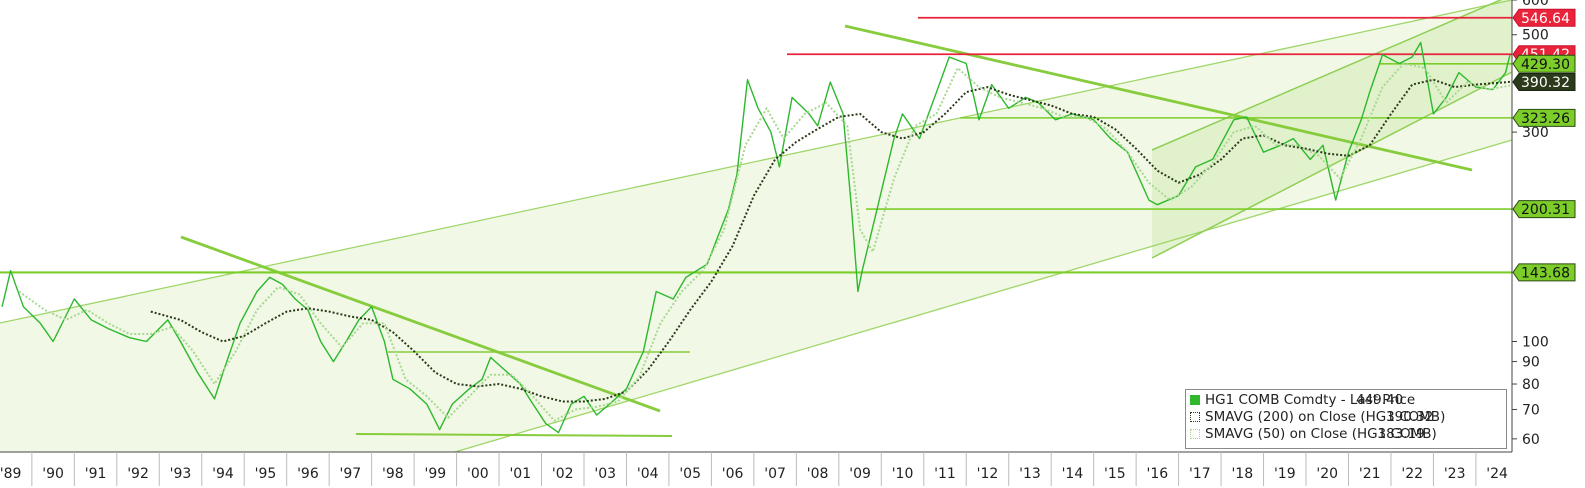  What do you see at coordinates (775, 474) in the screenshot?
I see `x-tick-label-18: '07` at bounding box center [775, 474].